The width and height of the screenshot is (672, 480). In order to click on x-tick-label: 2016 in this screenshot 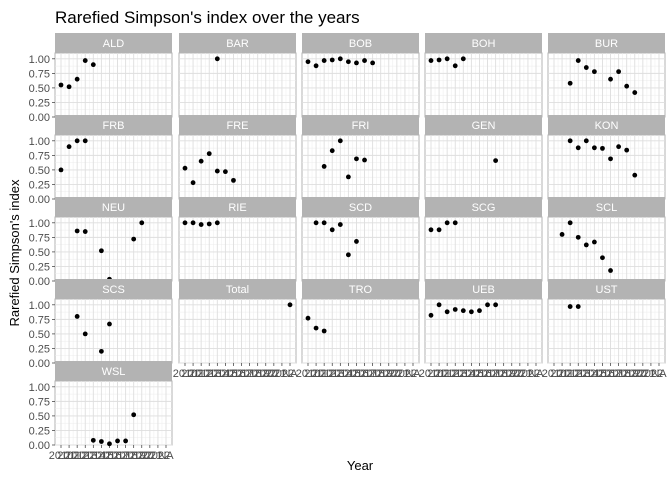, I will do `click(479, 374)`.